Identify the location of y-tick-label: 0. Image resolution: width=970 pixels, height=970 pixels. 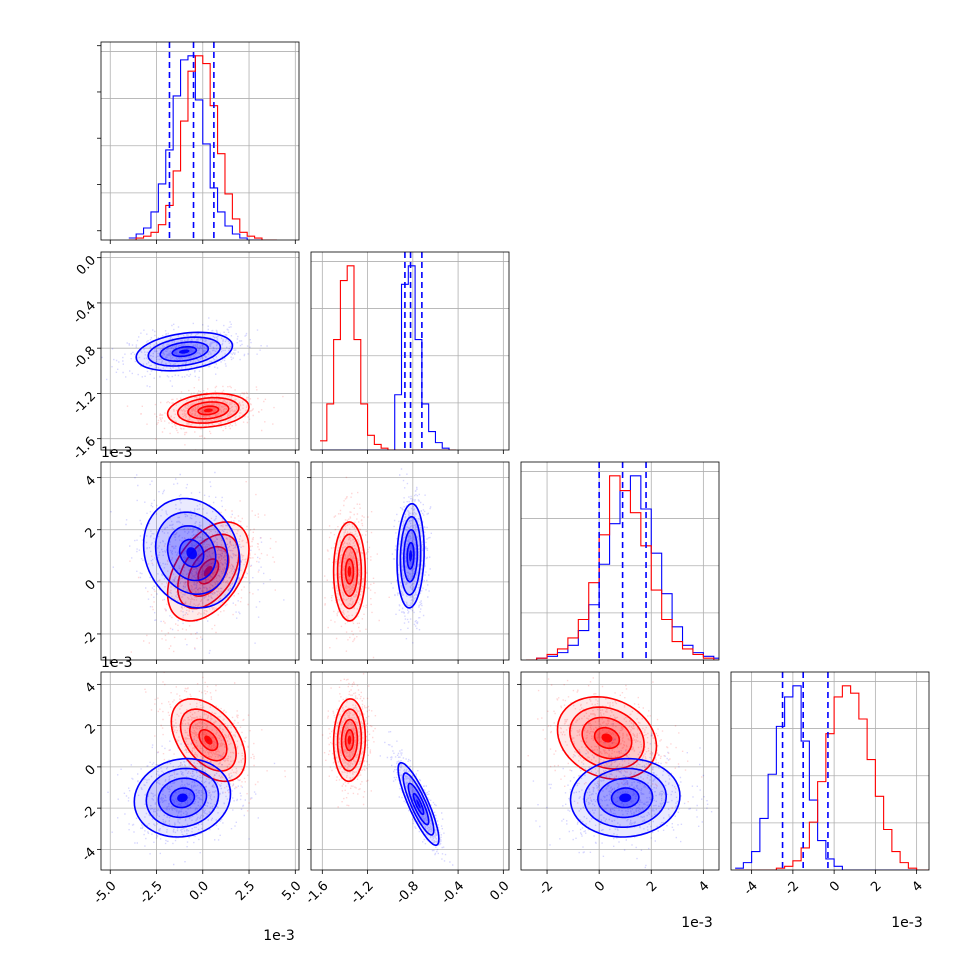
(91, 585).